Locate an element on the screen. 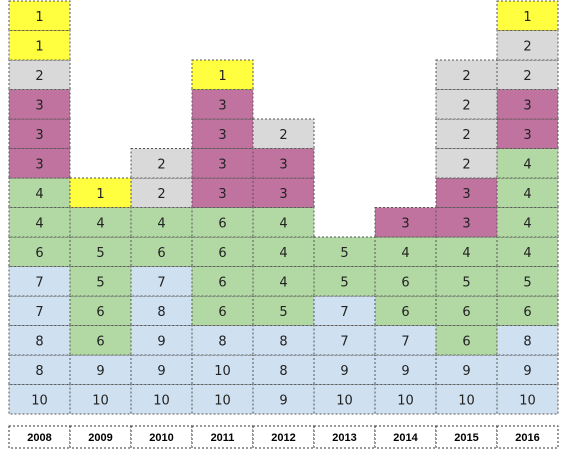 This screenshot has height=459, width=566. cell-2016-13: 2 is located at coordinates (527, 45).